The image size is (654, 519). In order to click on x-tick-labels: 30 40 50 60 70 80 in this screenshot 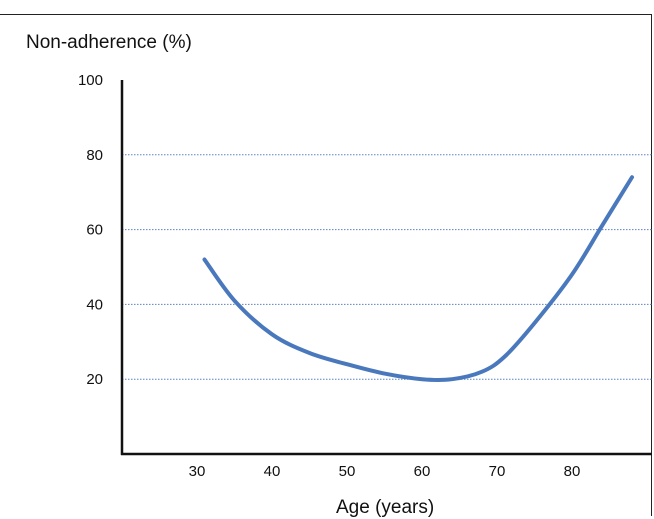, I will do `click(385, 471)`.